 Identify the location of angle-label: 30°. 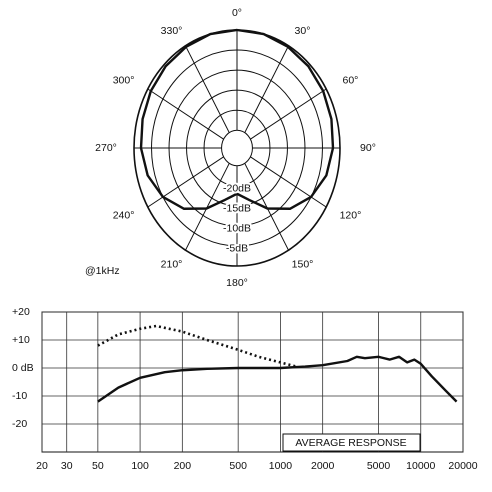
(303, 31).